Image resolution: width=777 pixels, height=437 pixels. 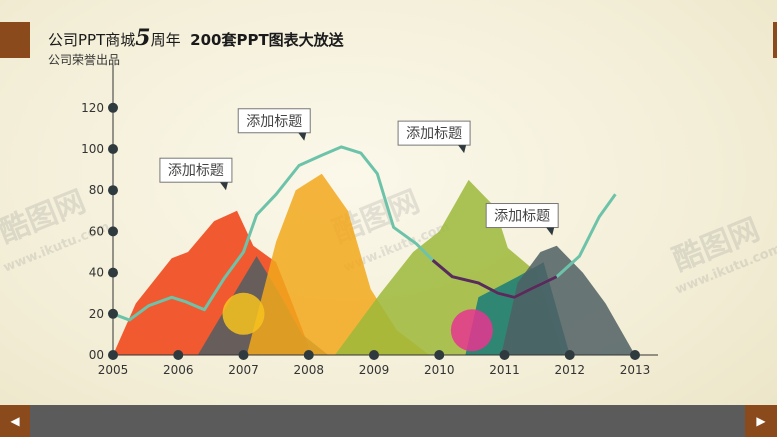 I want to click on slide-subtitle: 公司荣誉出品, so click(x=84, y=60).